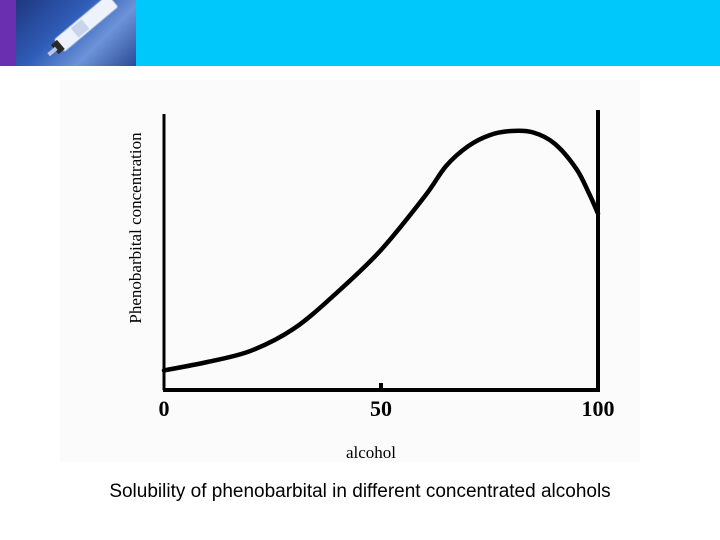 The width and height of the screenshot is (720, 540). I want to click on x-axis-label: alcohol, so click(371, 452).